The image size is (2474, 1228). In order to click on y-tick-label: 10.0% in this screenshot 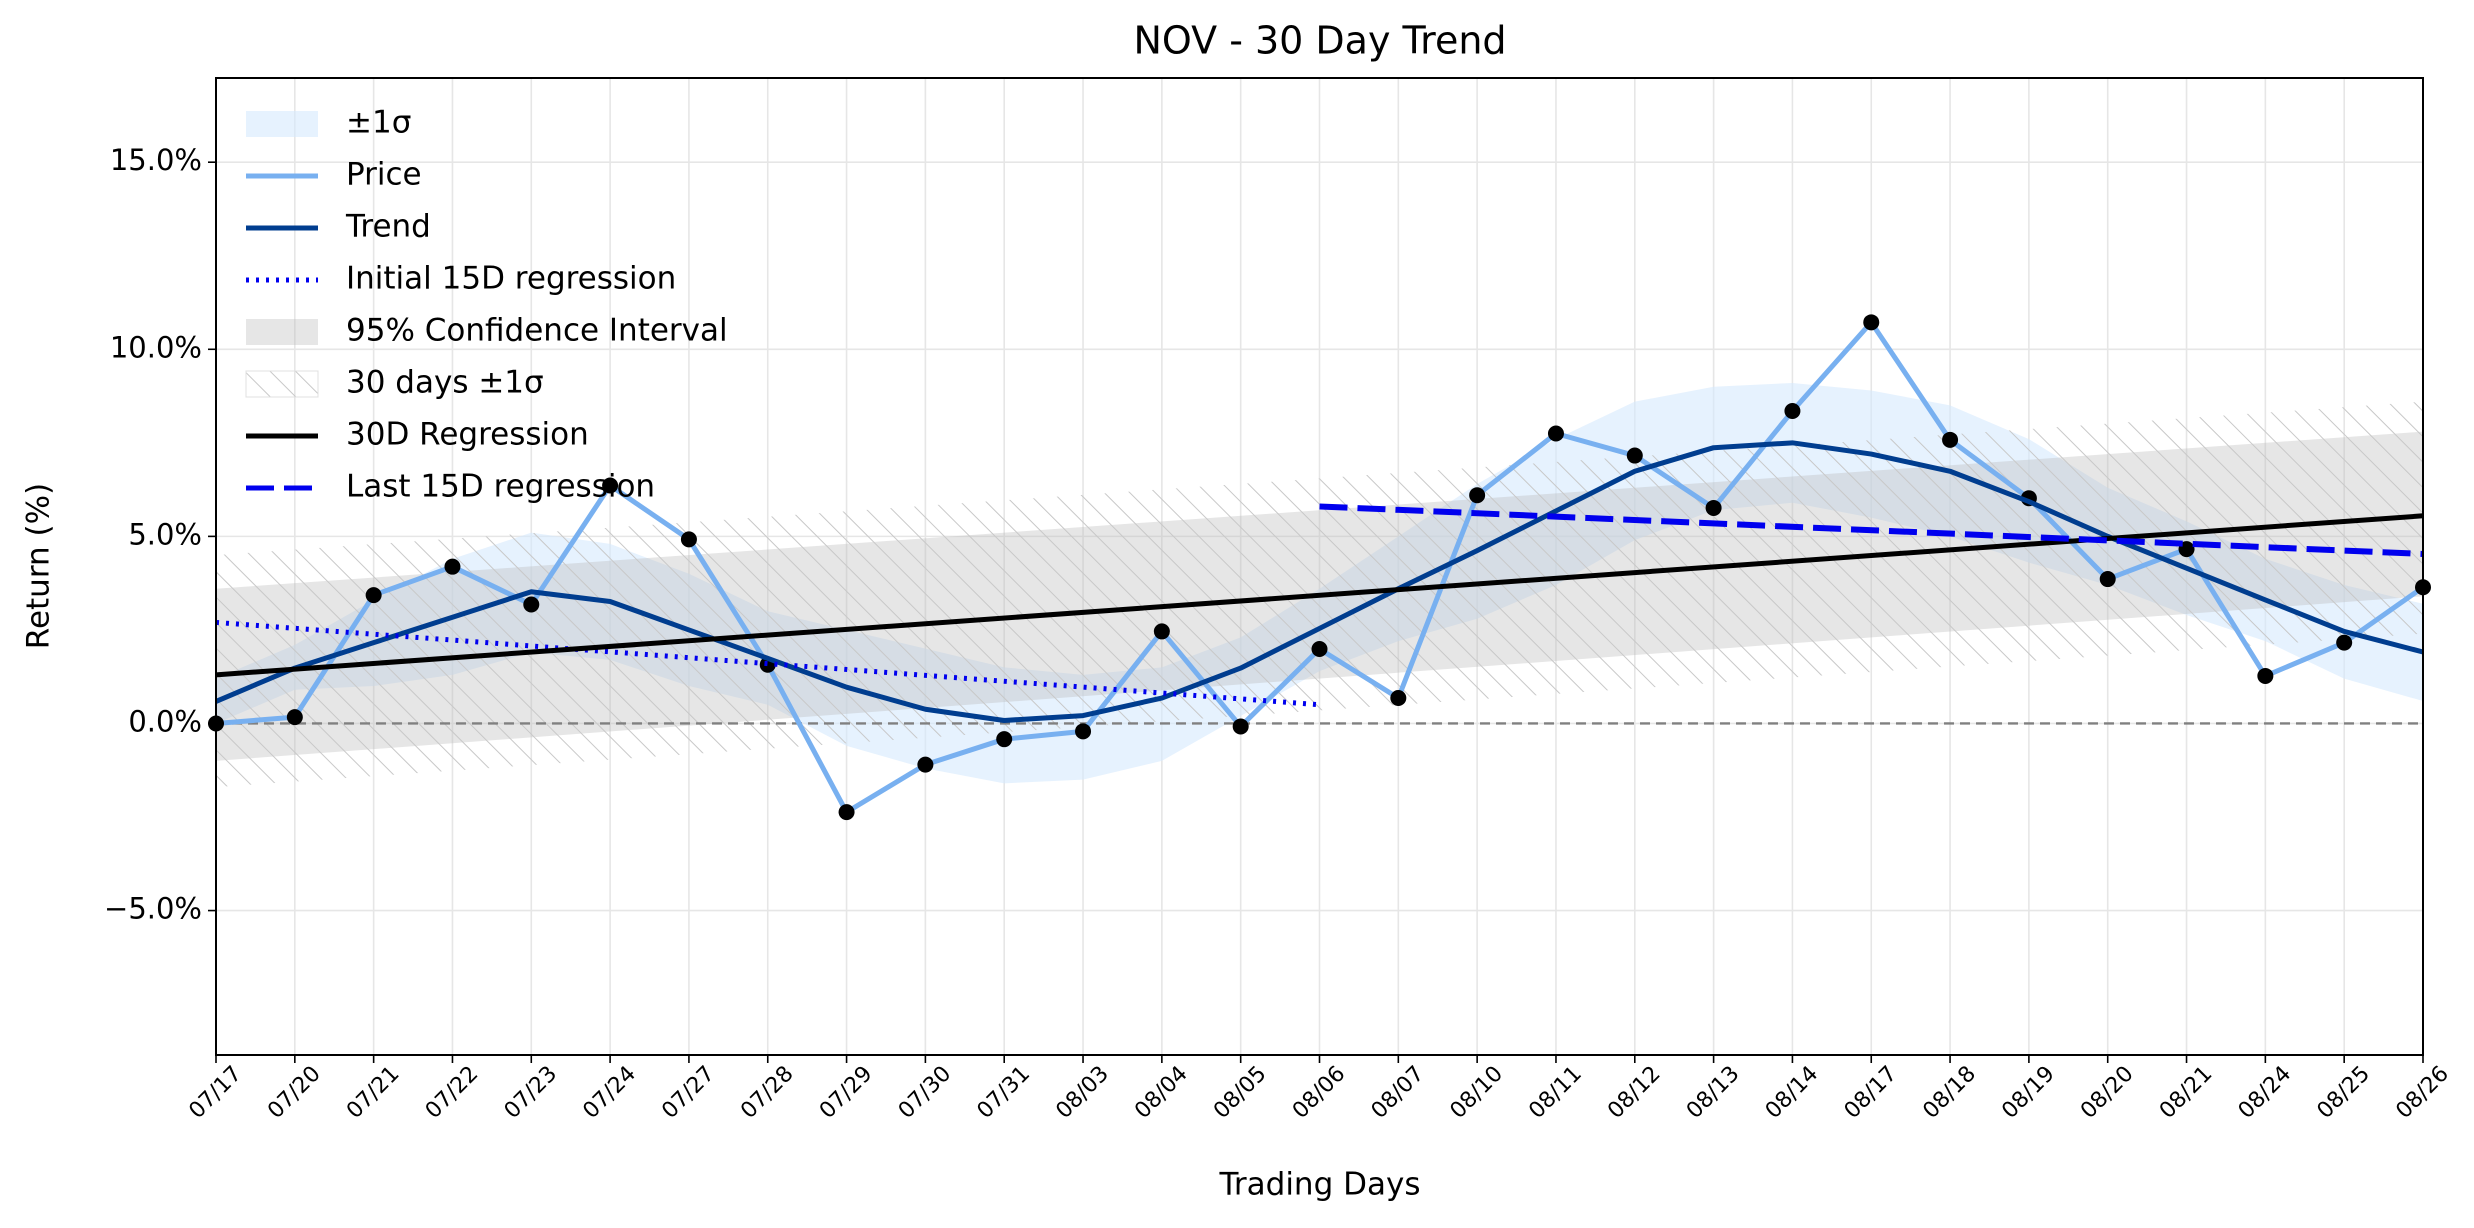, I will do `click(156, 347)`.